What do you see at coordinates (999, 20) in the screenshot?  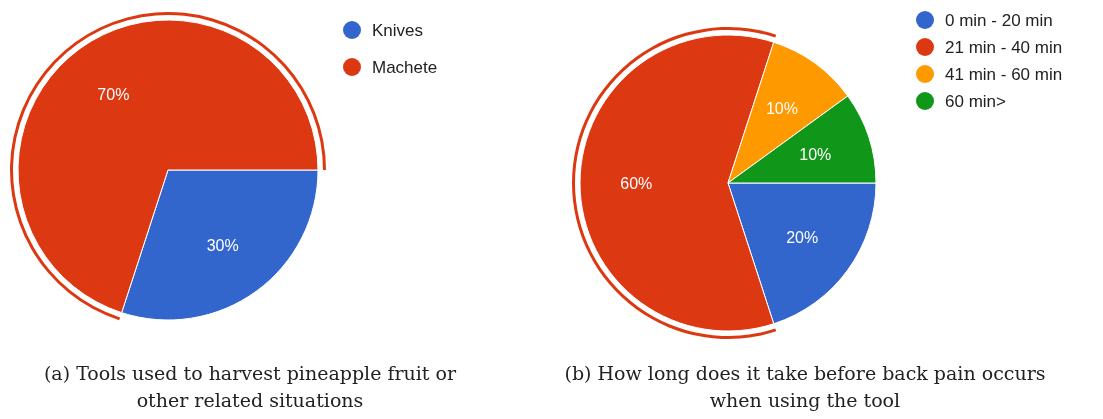 I see `legend-label: 0 min - 20 min` at bounding box center [999, 20].